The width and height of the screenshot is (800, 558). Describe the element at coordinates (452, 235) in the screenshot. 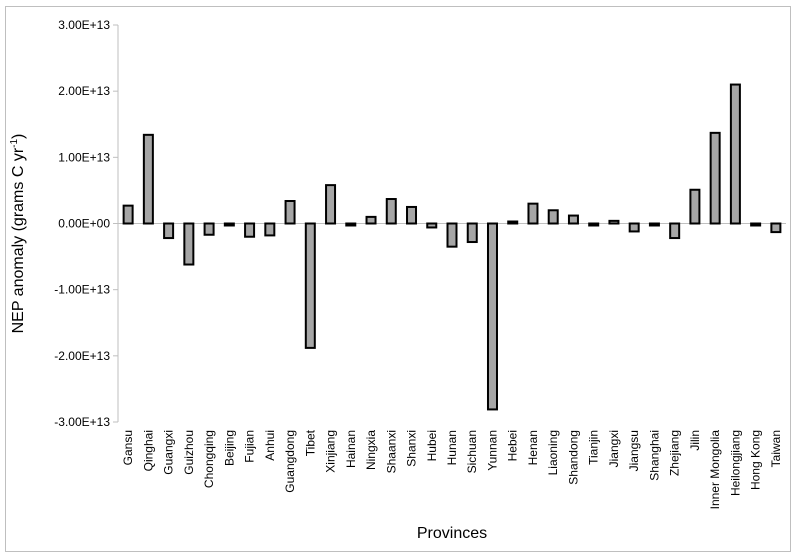

I see `bar-hunan` at that location.